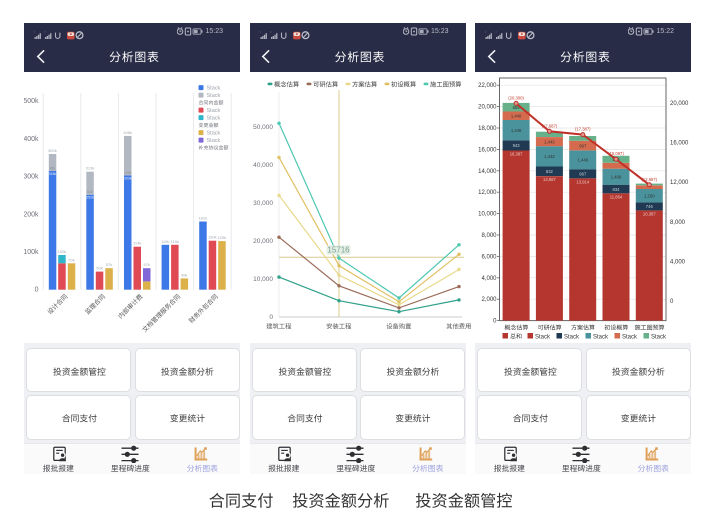  What do you see at coordinates (212, 237) in the screenshot?
I see `svg-text: 130k` at bounding box center [212, 237].